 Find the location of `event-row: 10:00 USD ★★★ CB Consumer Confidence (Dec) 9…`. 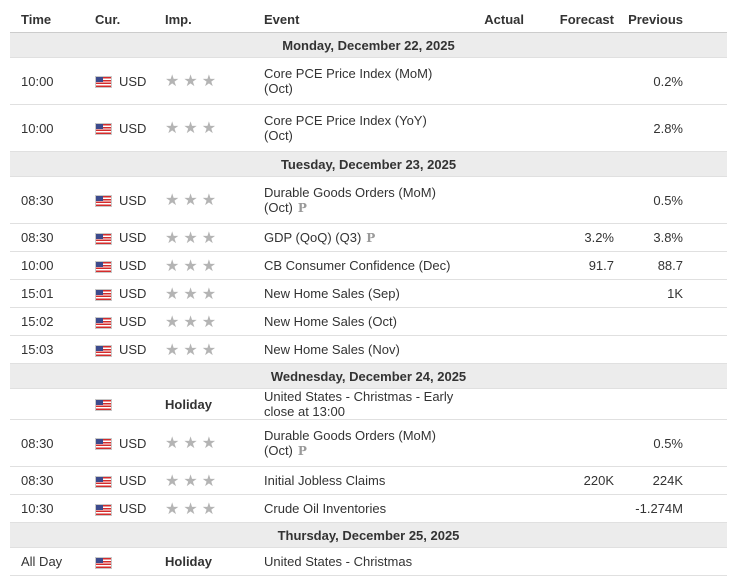

event-row: 10:00 USD ★★★ CB Consumer Confidence (Dec) 9… is located at coordinates (368, 265).